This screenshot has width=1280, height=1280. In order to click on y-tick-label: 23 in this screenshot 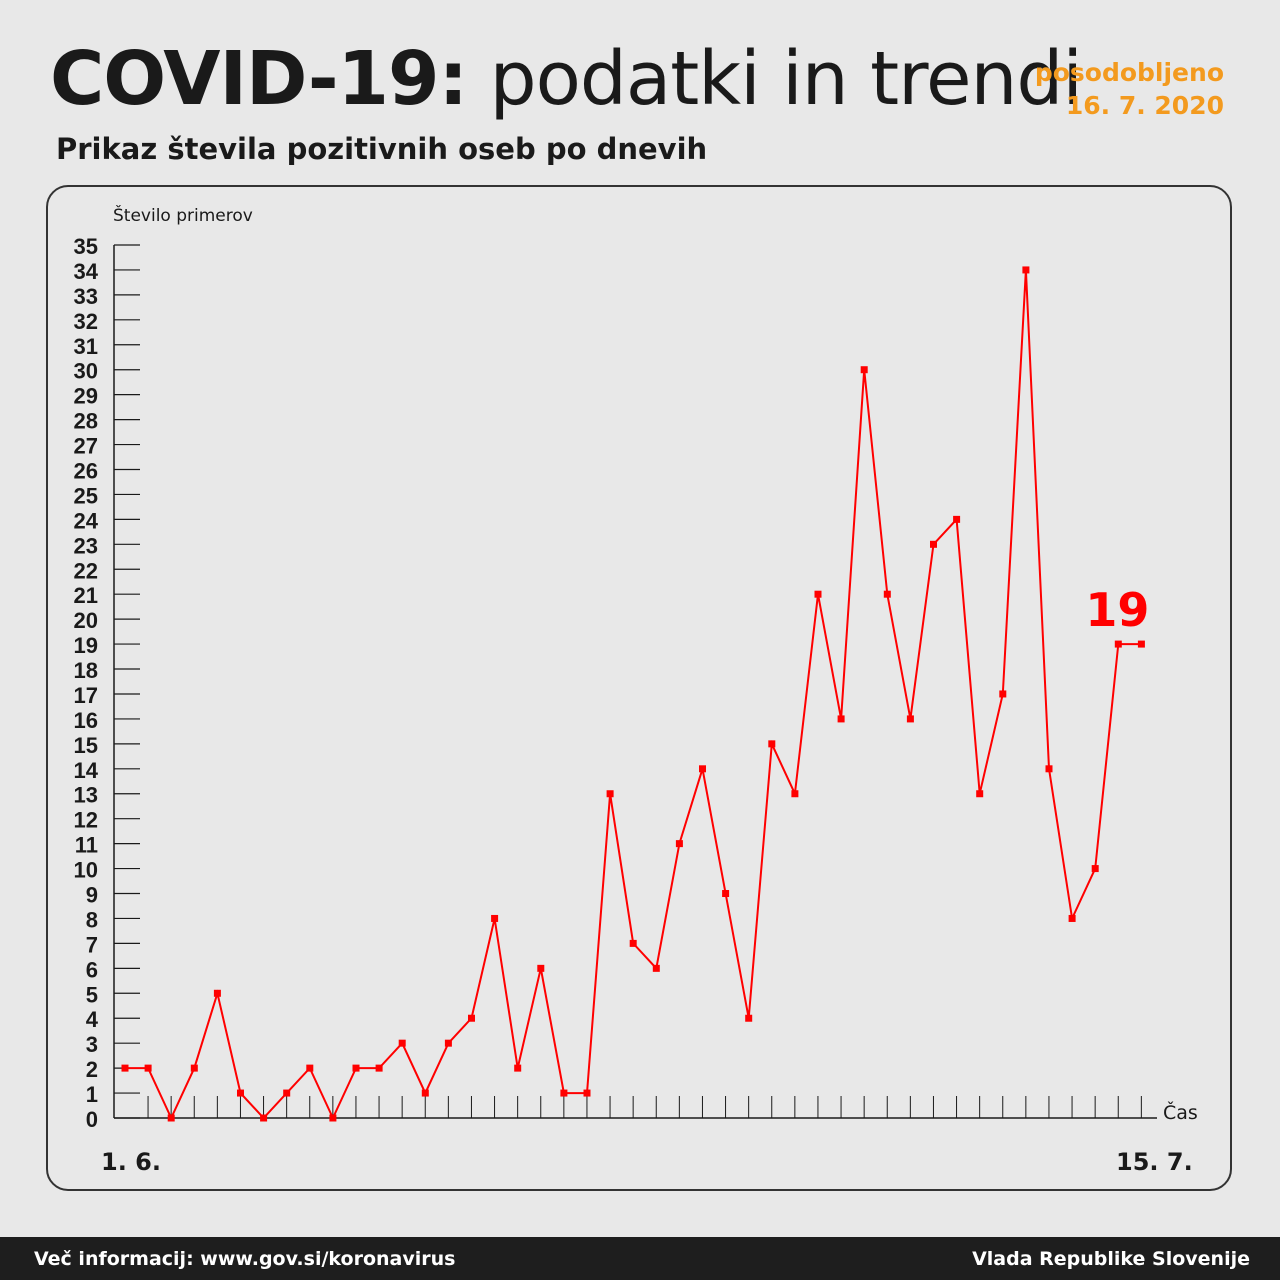, I will do `click(86, 545)`.